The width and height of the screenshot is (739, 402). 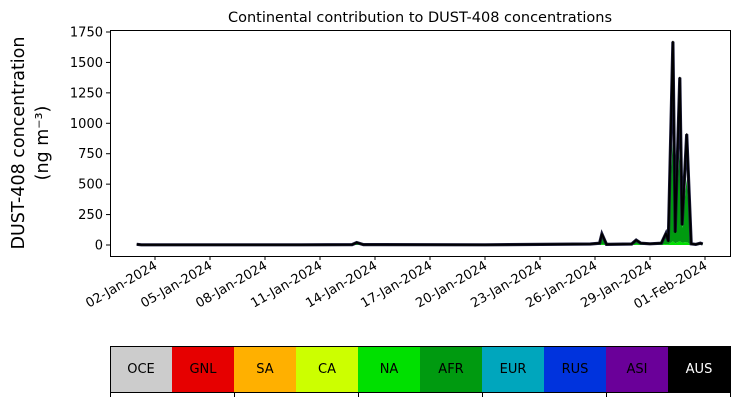 What do you see at coordinates (86, 33) in the screenshot?
I see `y-tick-label: 1750` at bounding box center [86, 33].